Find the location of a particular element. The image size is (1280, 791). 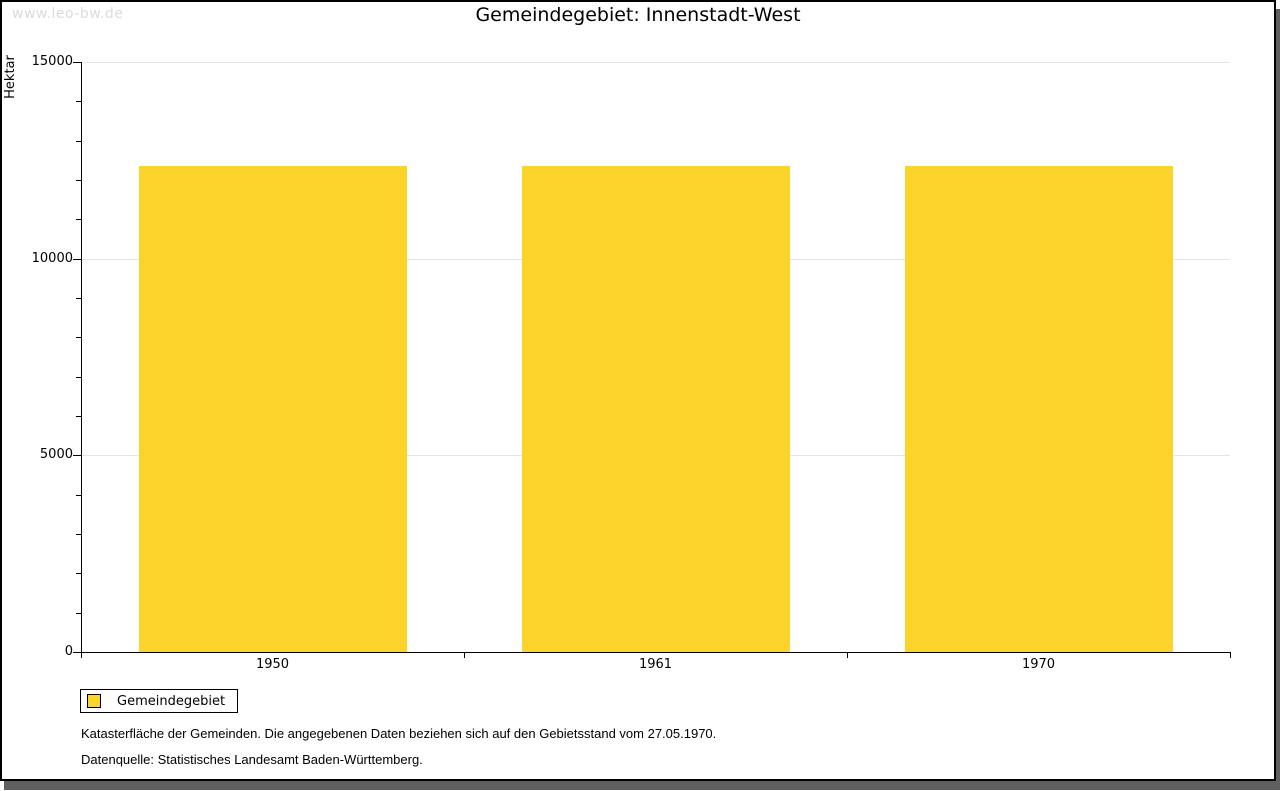

y-axis-label: Hektar is located at coordinates (10, 77).